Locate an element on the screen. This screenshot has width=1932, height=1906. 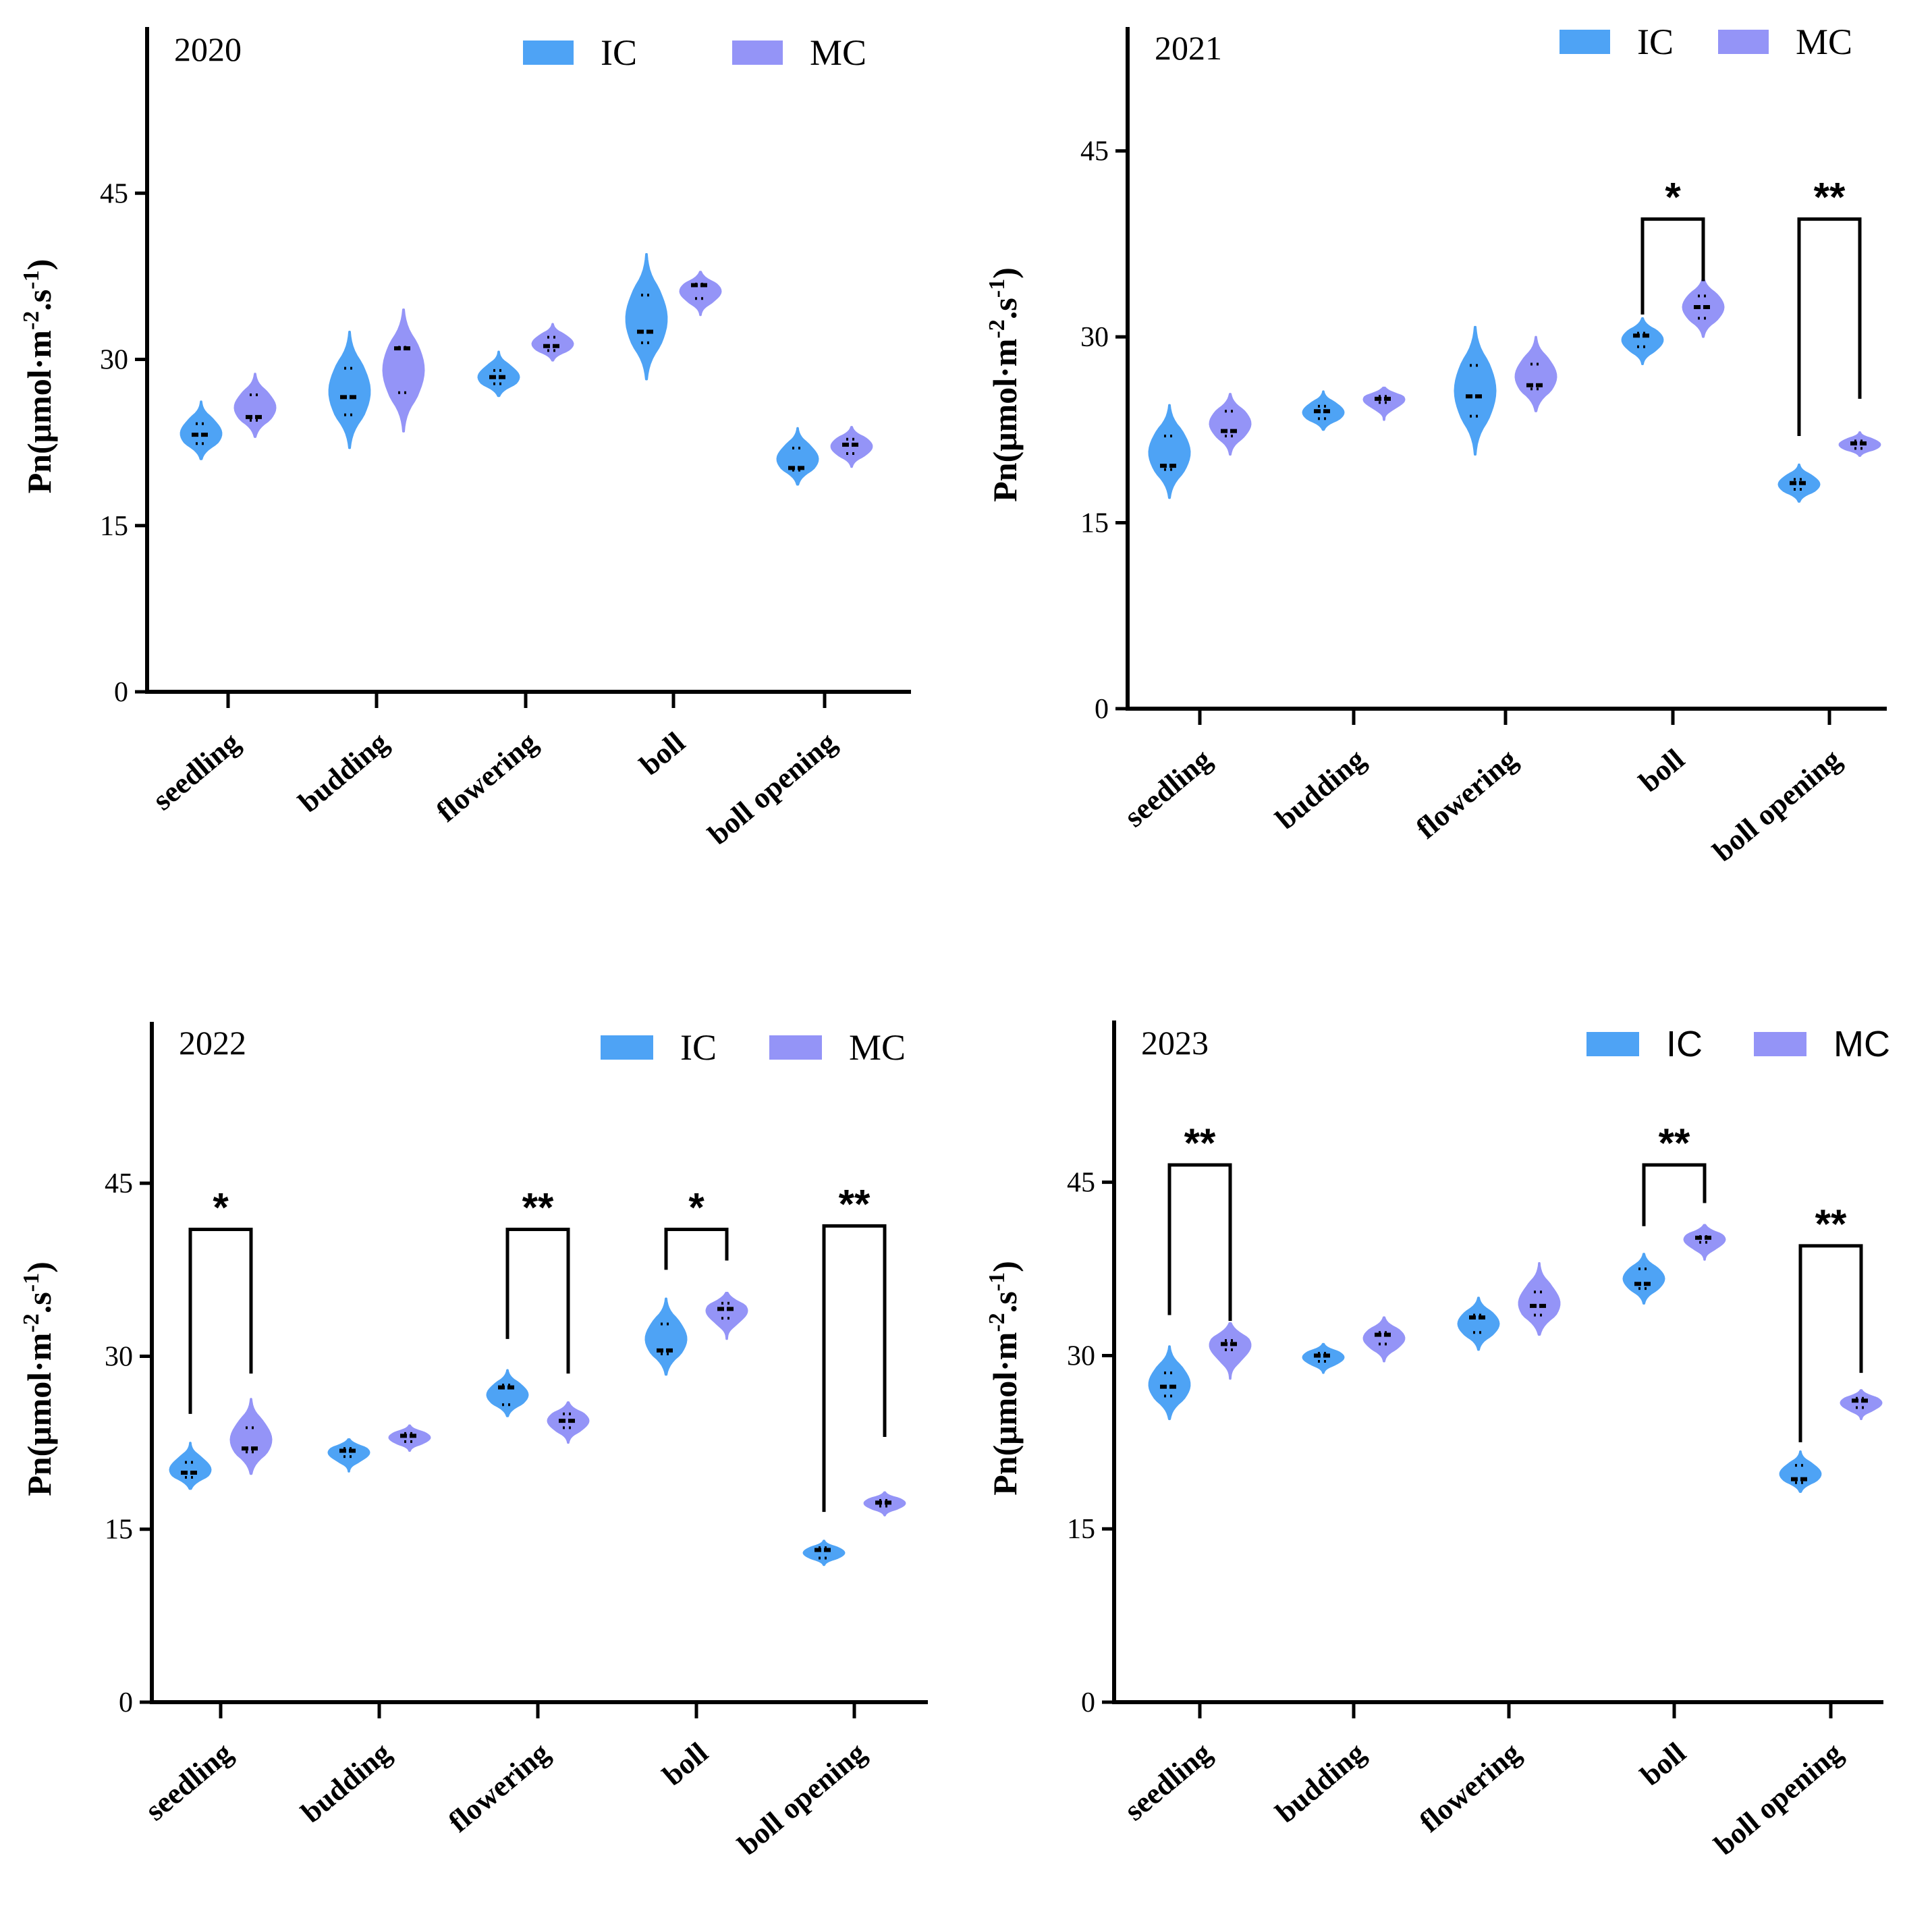
year-label: 2021 is located at coordinates (1188, 48).